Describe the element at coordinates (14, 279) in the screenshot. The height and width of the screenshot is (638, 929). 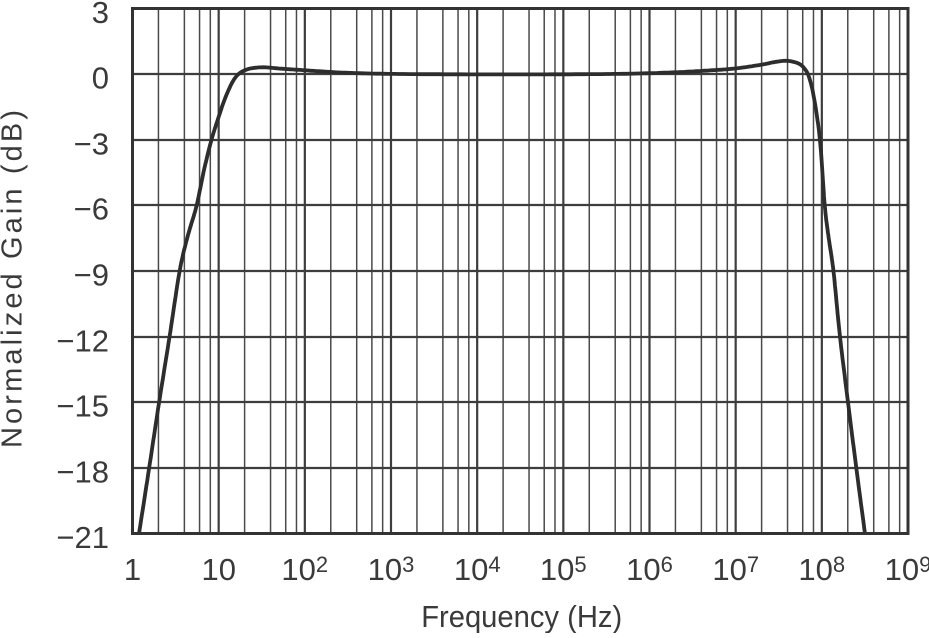
I see `svg-text: Normalized Gain (dB)` at that location.